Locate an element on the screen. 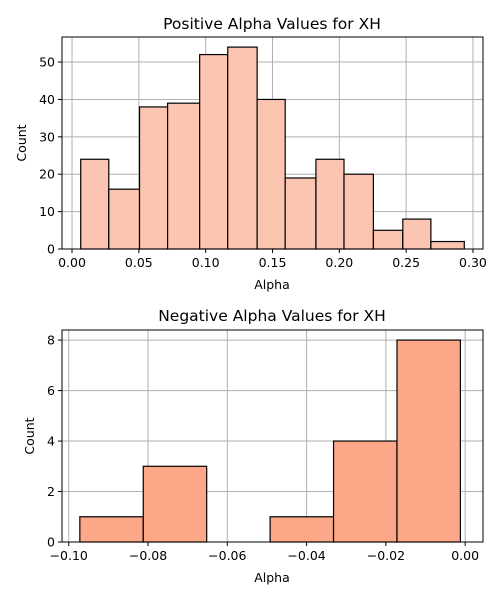  y-tick-label: 30 is located at coordinates (47, 136).